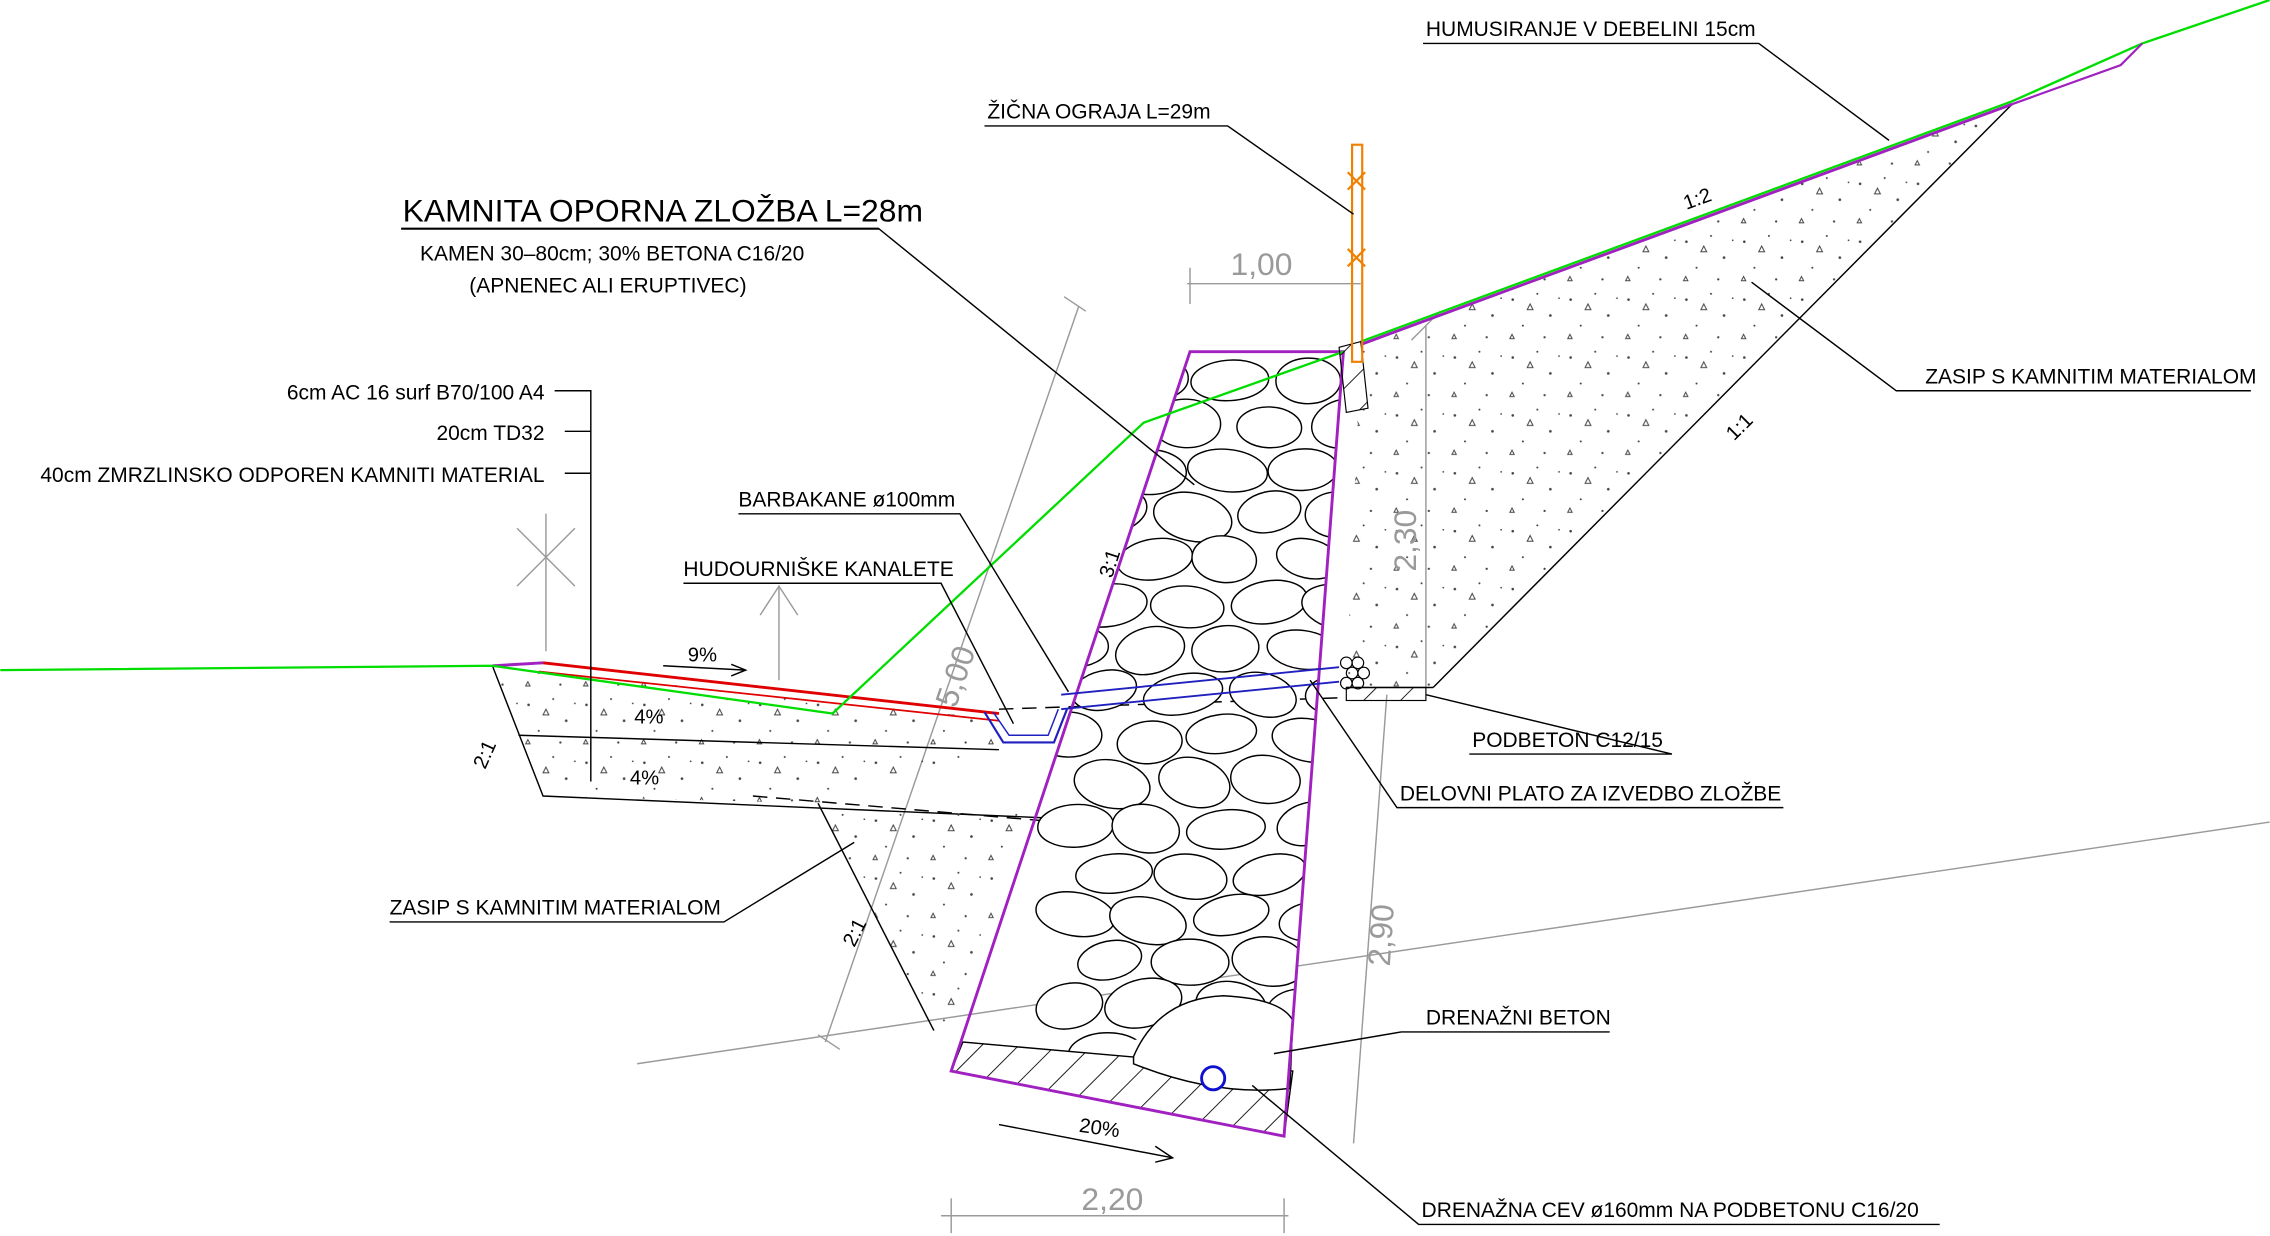 This screenshot has height=1236, width=2270. Describe the element at coordinates (1098, 112) in the screenshot. I see `label: ŽIČNA OGRAJA L=29m` at that location.